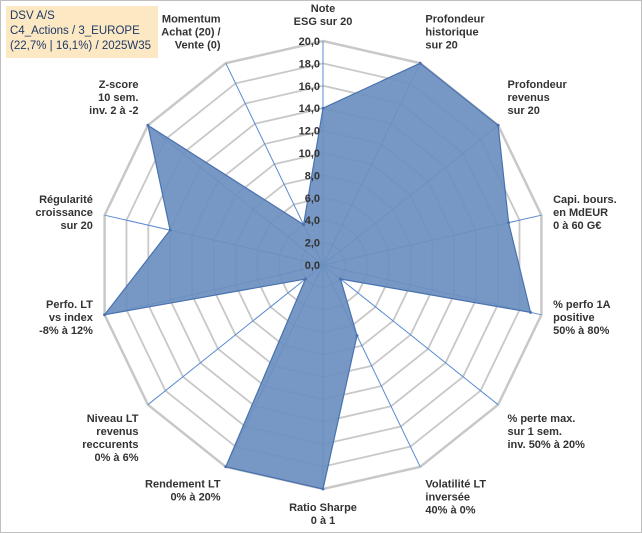 Image resolution: width=642 pixels, height=533 pixels. What do you see at coordinates (577, 226) in the screenshot?
I see `axis-label: 0 à 60 G€` at bounding box center [577, 226].